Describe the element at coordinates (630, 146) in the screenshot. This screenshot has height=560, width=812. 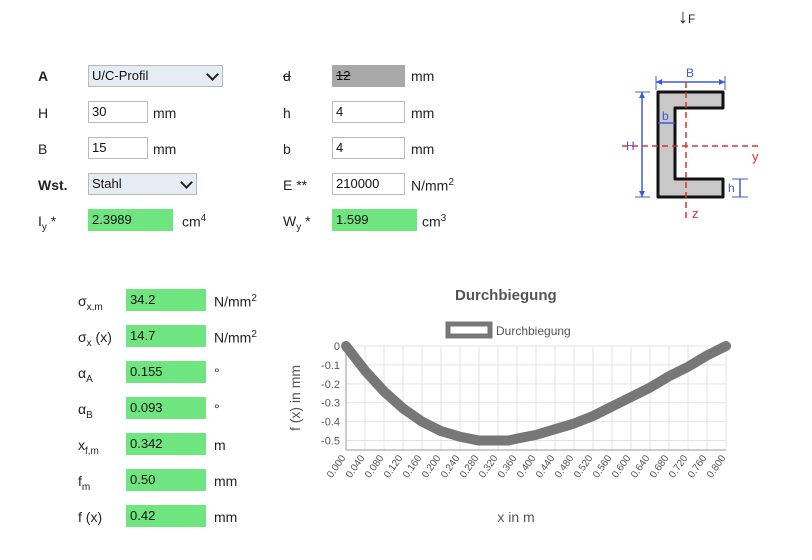
I see `dimension-H-label: H` at that location.